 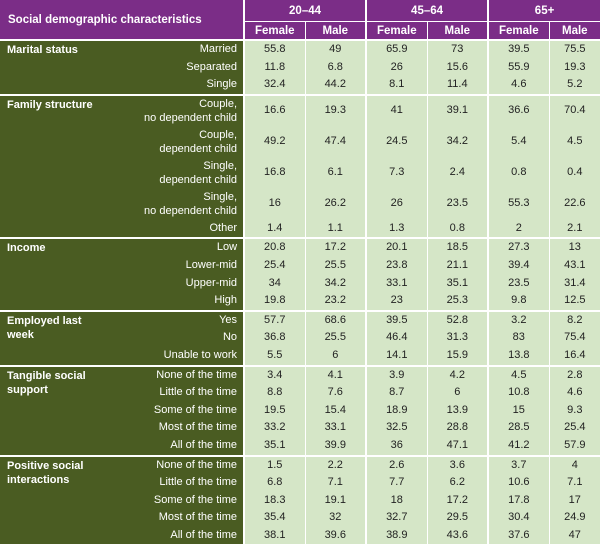 What do you see at coordinates (543, 11) in the screenshot?
I see `age-group-header: 65+` at bounding box center [543, 11].